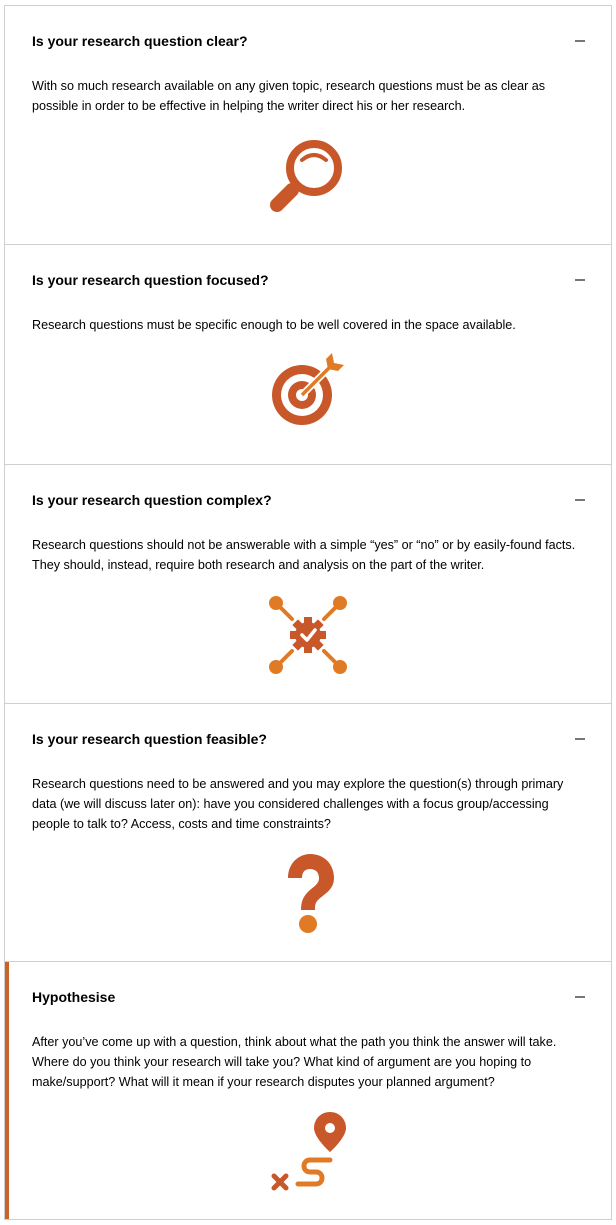 Image resolution: width=616 pixels, height=1225 pixels. Describe the element at coordinates (74, 997) in the screenshot. I see `panel-title: Hypothesise` at that location.